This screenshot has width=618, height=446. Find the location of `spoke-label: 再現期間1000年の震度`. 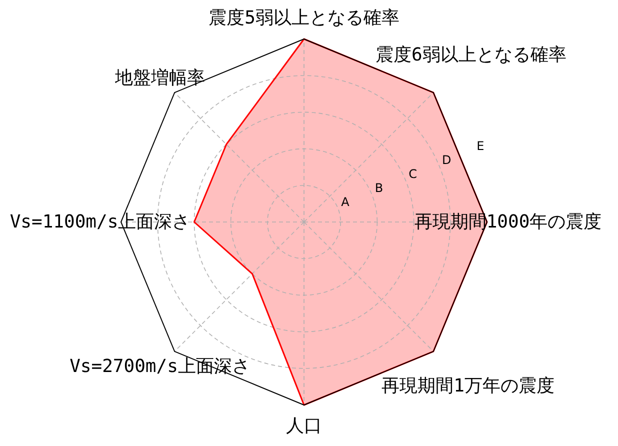

spoke-label: 再現期間1000年の震度 is located at coordinates (508, 222).